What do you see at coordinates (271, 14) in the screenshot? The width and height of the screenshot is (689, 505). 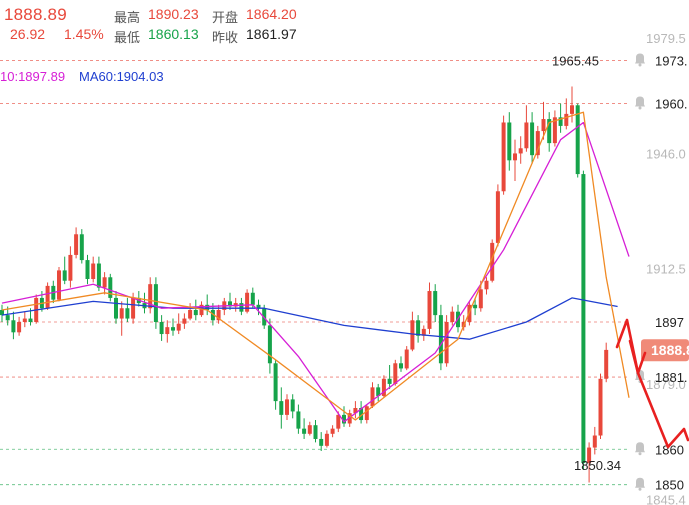 I see `open-value: 1864.20` at bounding box center [271, 14].